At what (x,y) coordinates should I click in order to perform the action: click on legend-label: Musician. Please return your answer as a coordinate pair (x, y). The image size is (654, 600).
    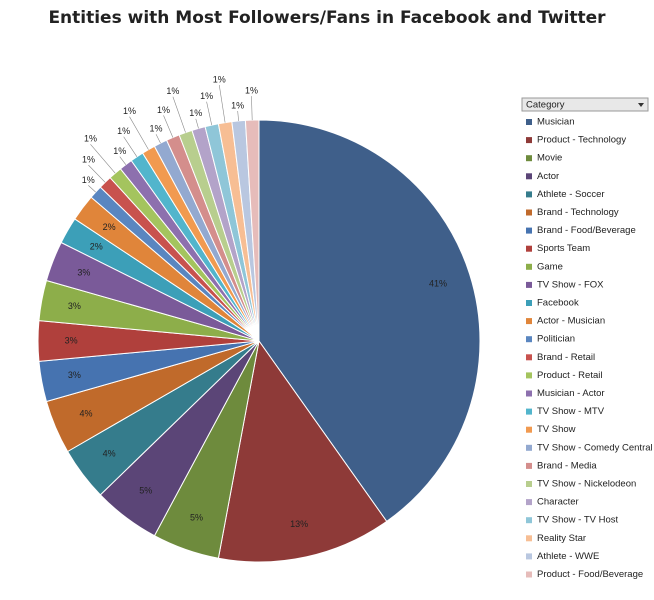
    Looking at the image, I should click on (556, 122).